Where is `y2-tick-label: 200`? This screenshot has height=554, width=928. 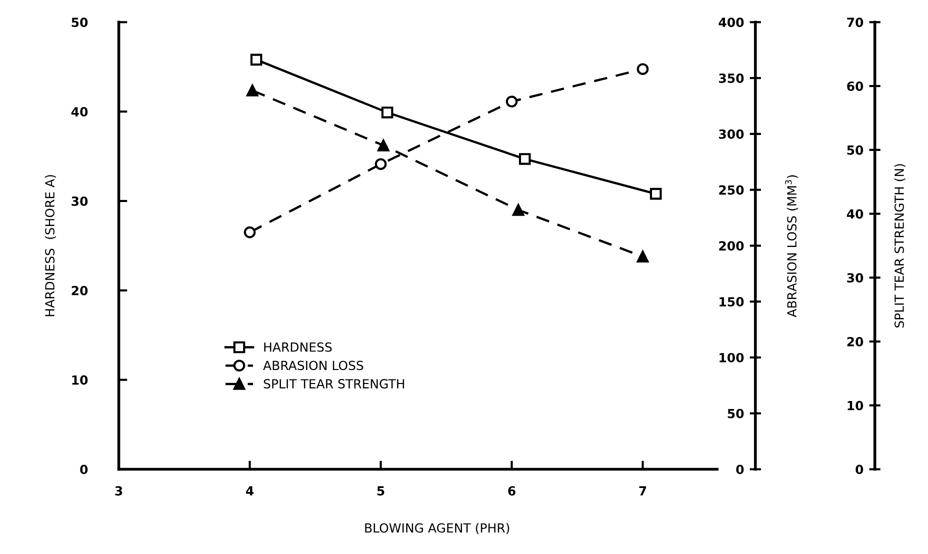
y2-tick-label: 200 is located at coordinates (731, 246).